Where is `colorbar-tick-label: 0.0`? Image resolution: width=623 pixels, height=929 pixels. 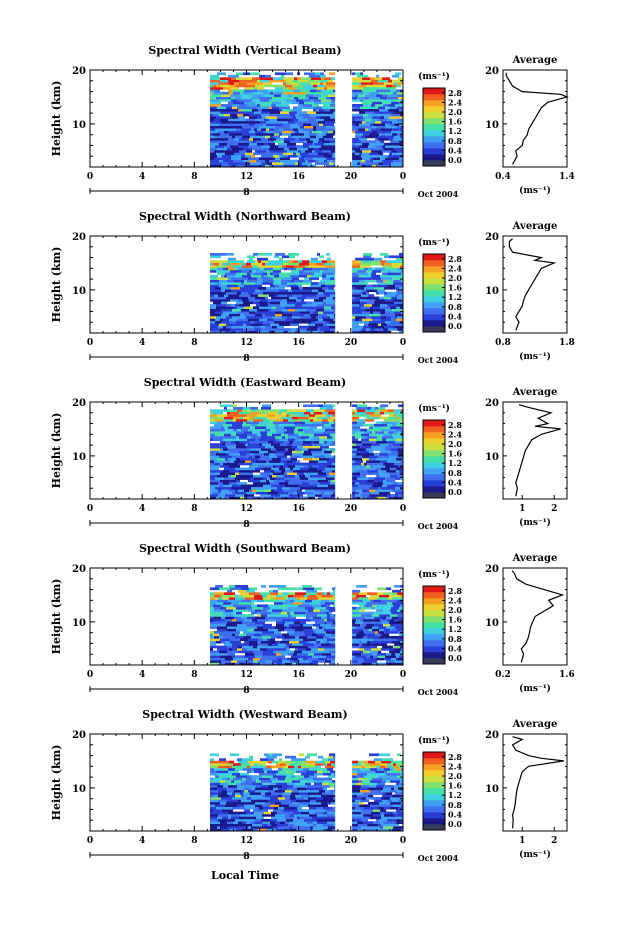
colorbar-tick-label: 0.0 is located at coordinates (455, 326).